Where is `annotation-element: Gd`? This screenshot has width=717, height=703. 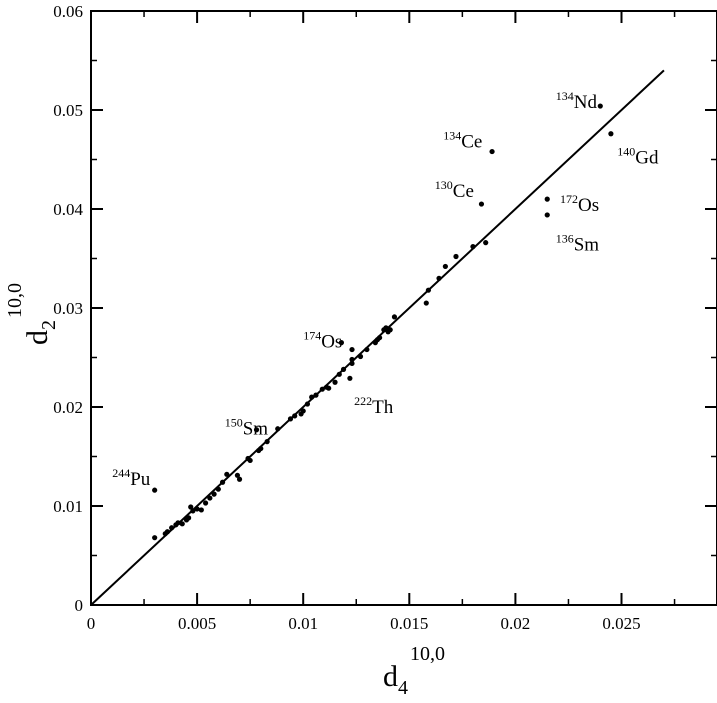
annotation-element: Gd is located at coordinates (647, 157).